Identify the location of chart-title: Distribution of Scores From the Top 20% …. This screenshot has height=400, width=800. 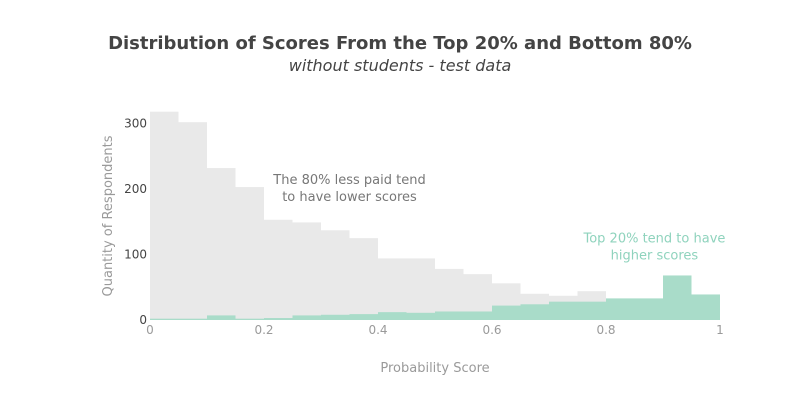
(400, 43).